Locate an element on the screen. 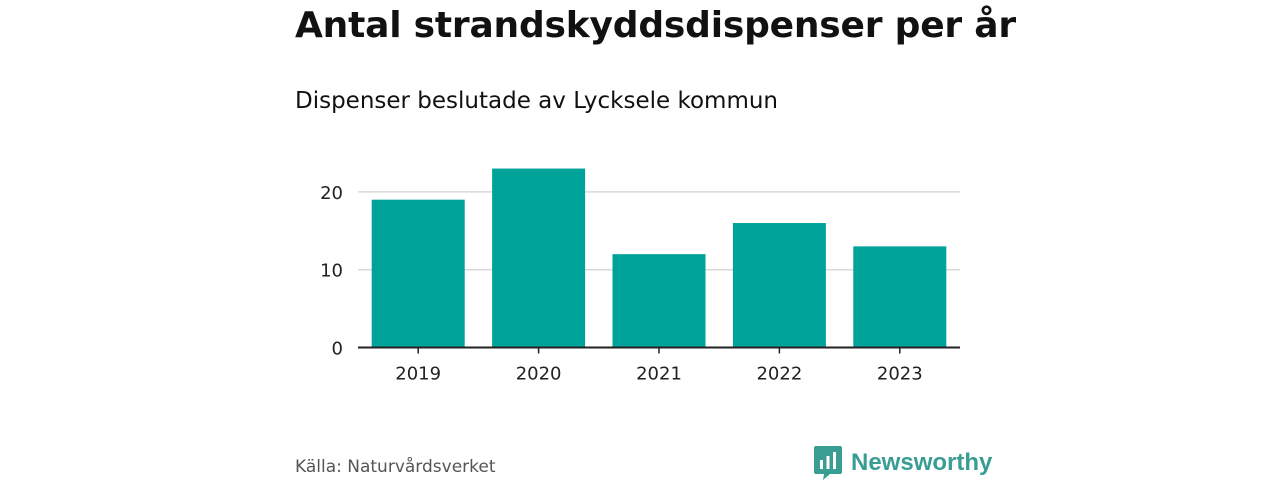 Image resolution: width=1280 pixels, height=480 pixels. bar-2022 is located at coordinates (779, 285).